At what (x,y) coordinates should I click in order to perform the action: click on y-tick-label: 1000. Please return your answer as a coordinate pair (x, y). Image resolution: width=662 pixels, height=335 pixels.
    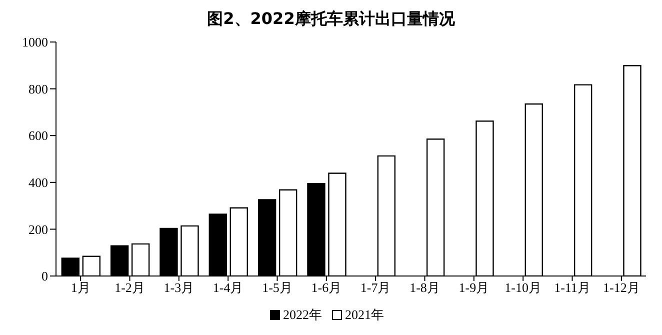
    Looking at the image, I should click on (35, 42).